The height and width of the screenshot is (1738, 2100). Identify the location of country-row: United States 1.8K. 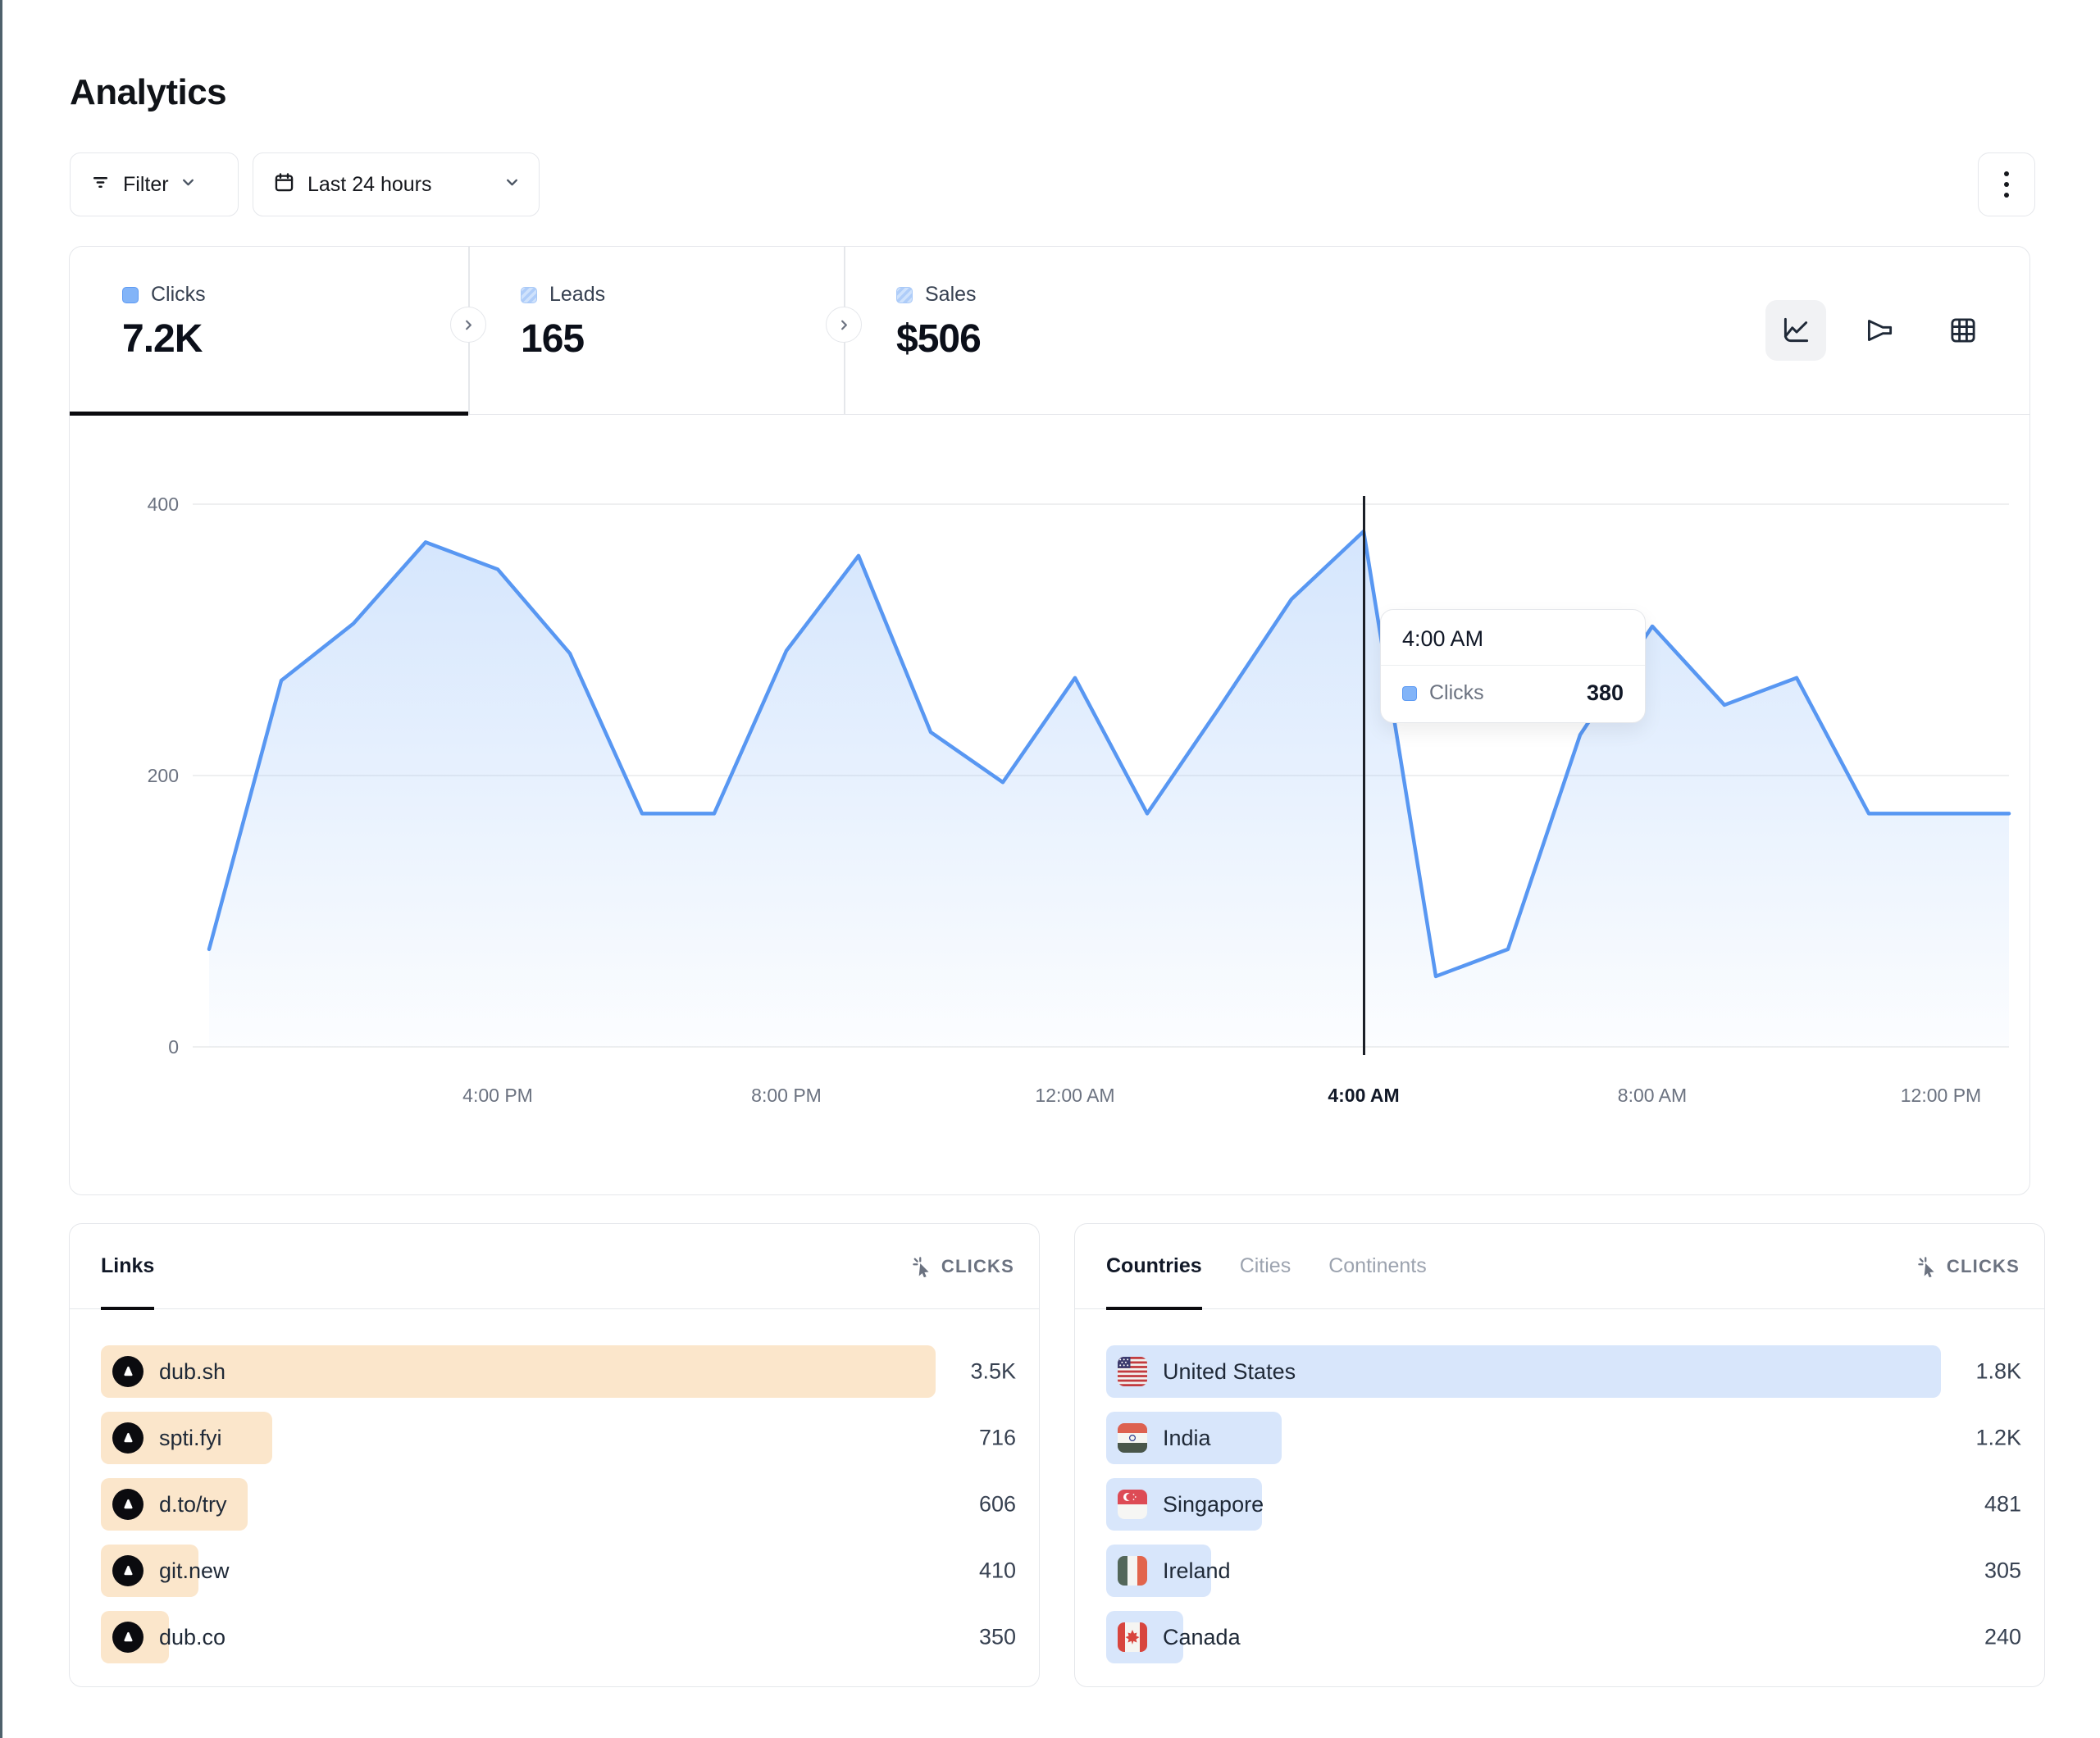
(1563, 1371).